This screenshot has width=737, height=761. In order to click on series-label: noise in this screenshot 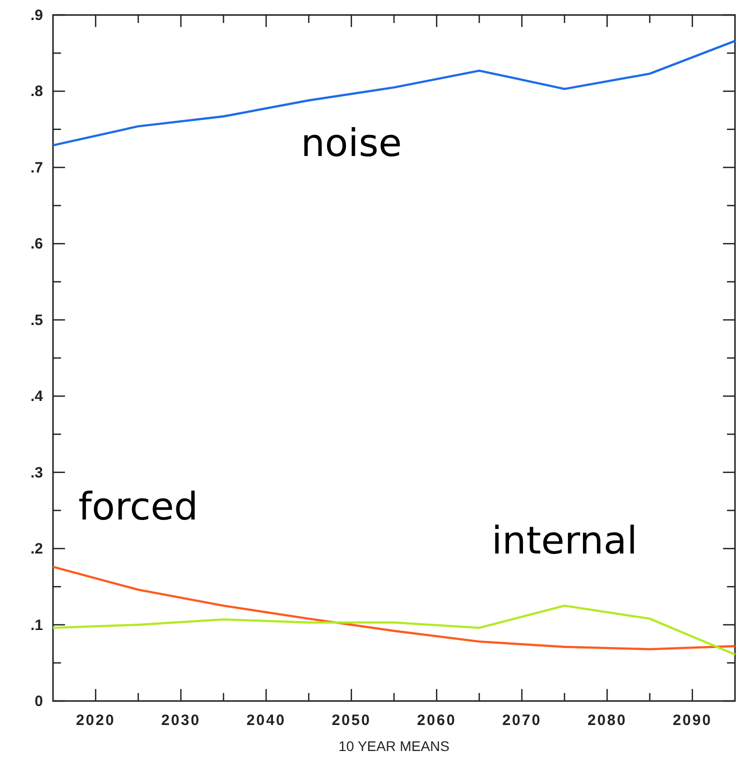, I will do `click(351, 142)`.